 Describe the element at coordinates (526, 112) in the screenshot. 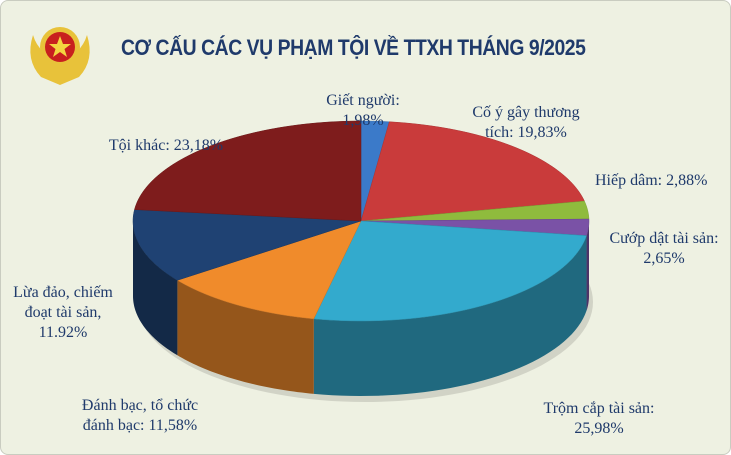

I see `label-co-y: Cố ý gây thương` at that location.